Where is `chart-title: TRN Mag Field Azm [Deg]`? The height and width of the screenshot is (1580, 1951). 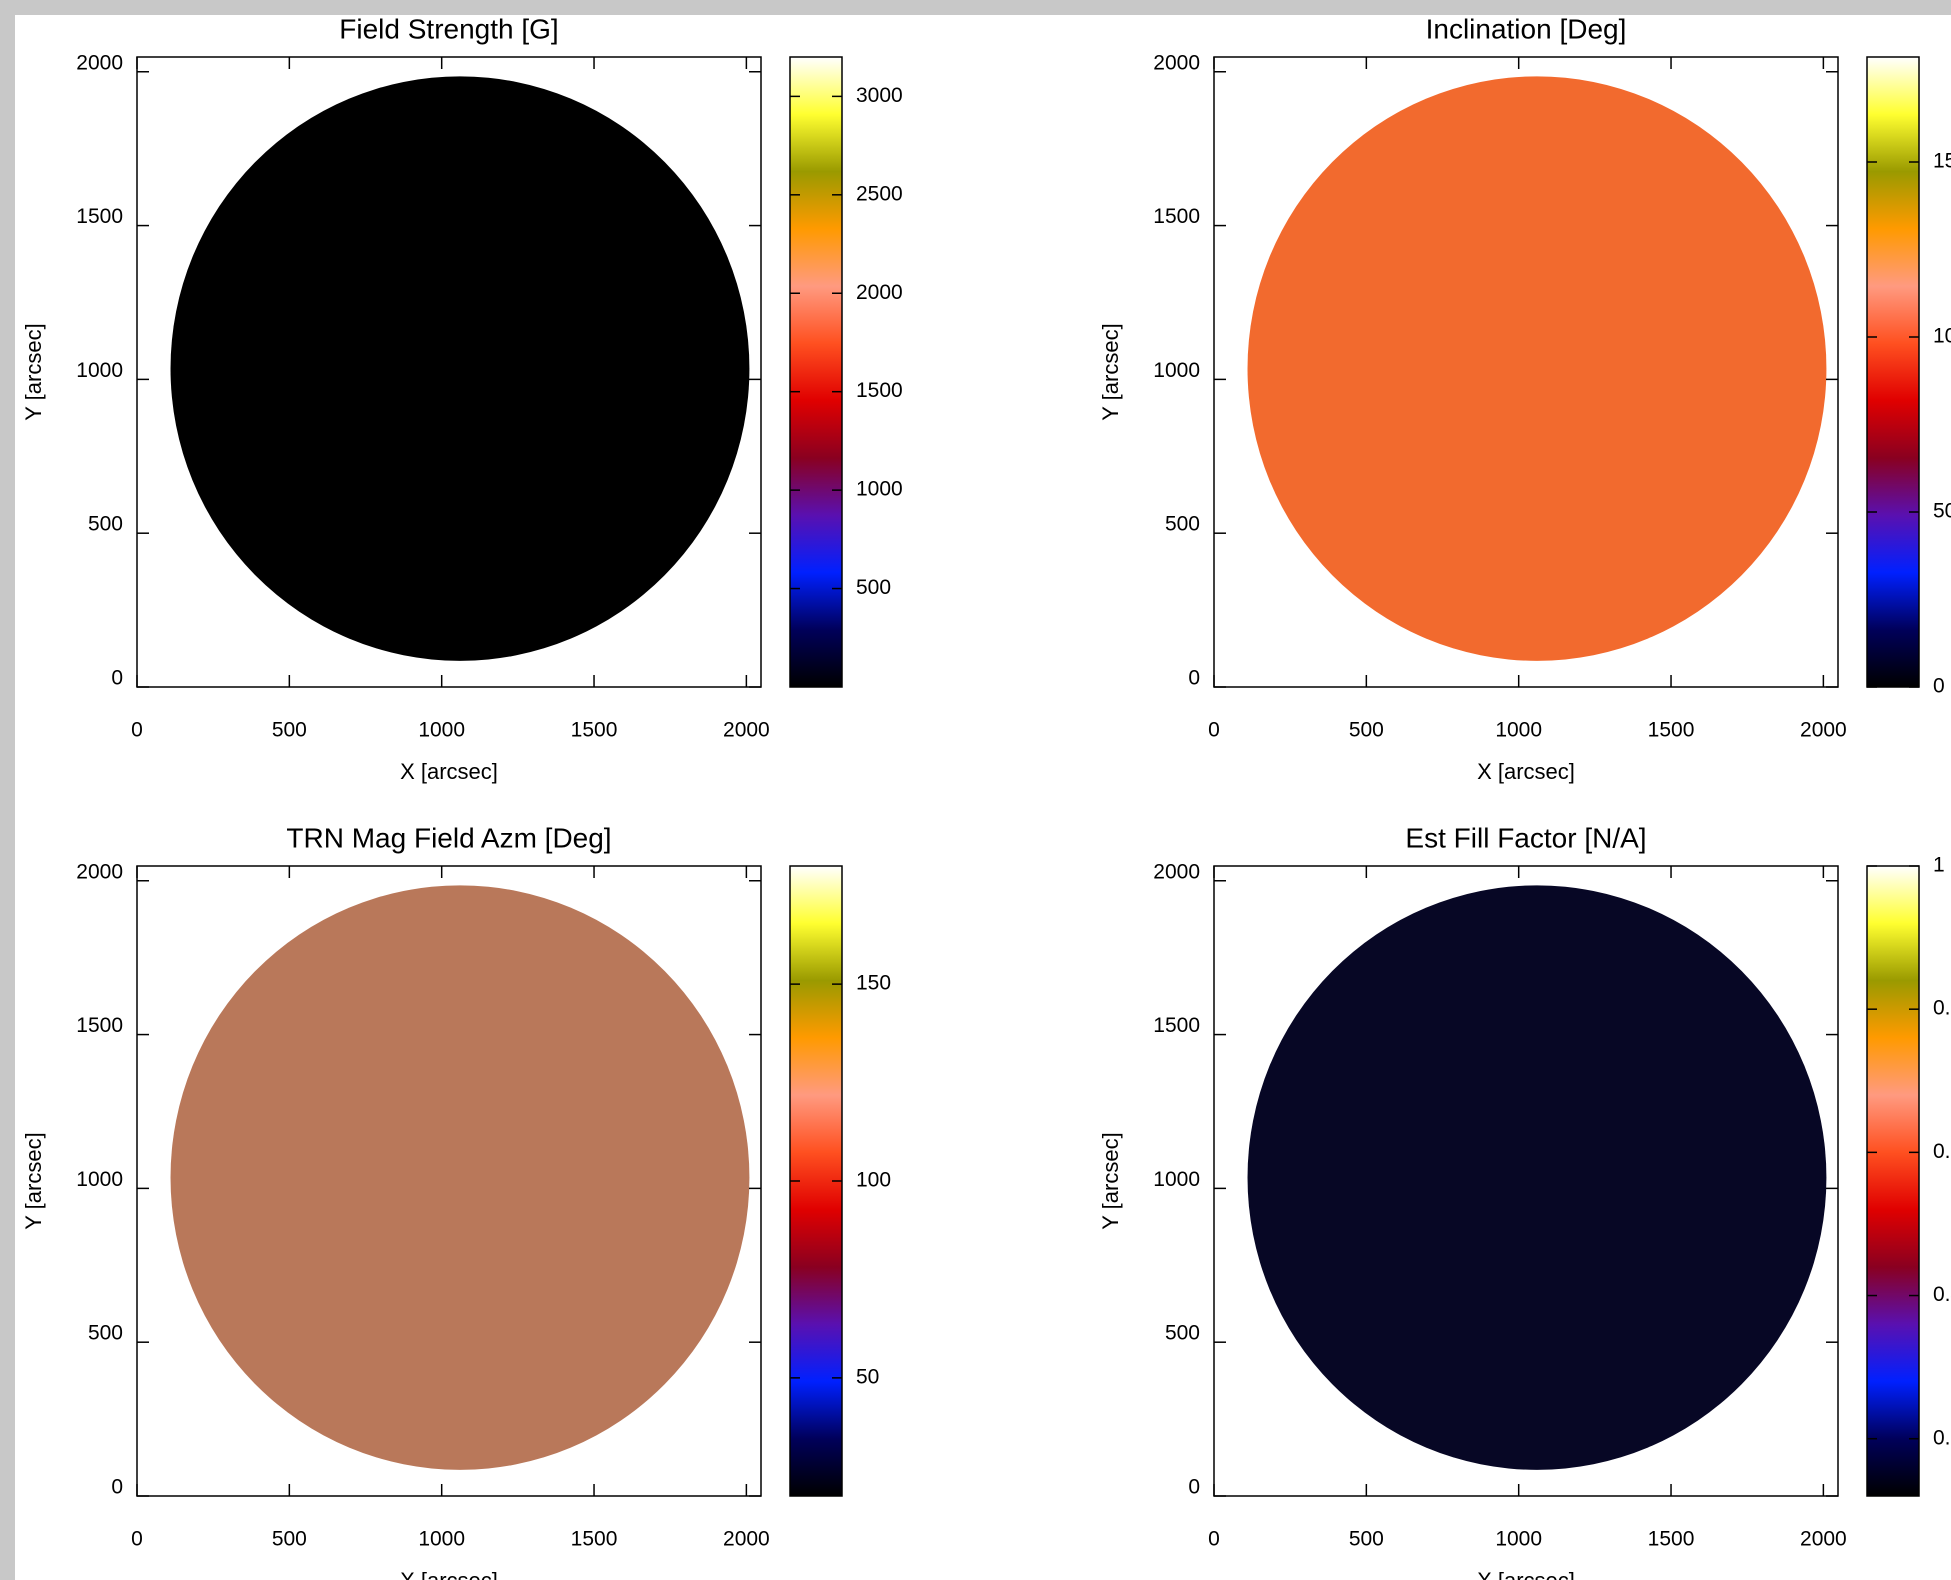
chart-title: TRN Mag Field Azm [Deg] is located at coordinates (448, 837).